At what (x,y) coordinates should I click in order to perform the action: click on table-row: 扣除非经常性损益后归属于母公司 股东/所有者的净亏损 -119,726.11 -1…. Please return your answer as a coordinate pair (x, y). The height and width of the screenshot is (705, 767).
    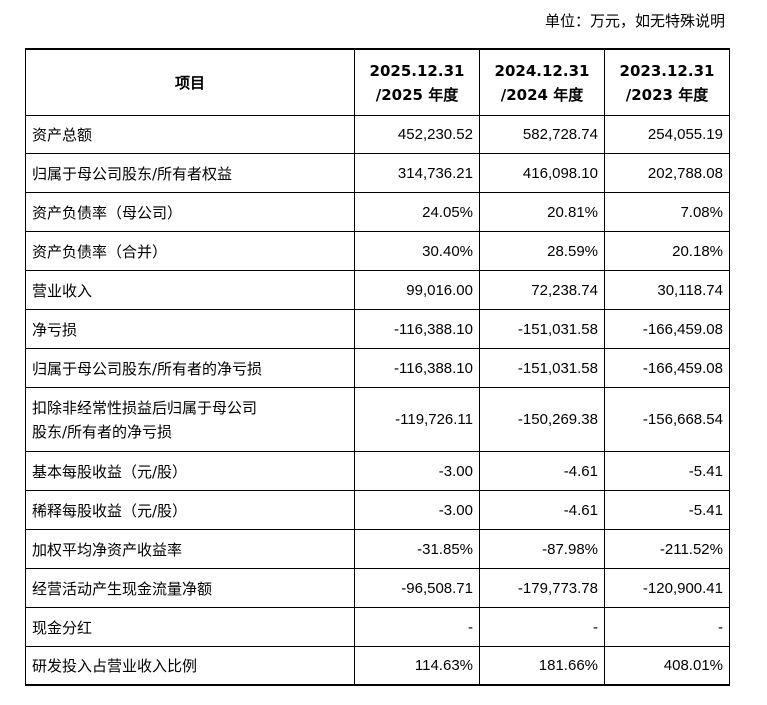
    Looking at the image, I should click on (377, 419).